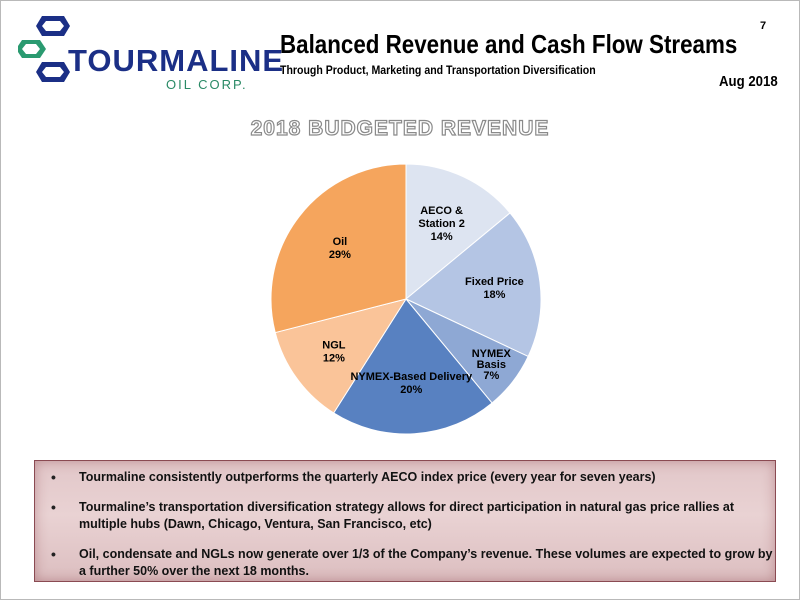 The width and height of the screenshot is (800, 600). I want to click on company-logo: TOURMALINE OIL CORP., so click(150, 53).